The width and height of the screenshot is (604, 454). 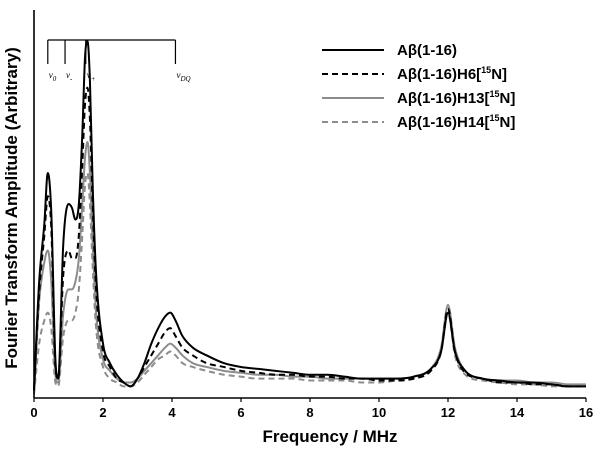 I want to click on legend-label-2: Aβ(1-16)H6[15N], so click(x=452, y=74).